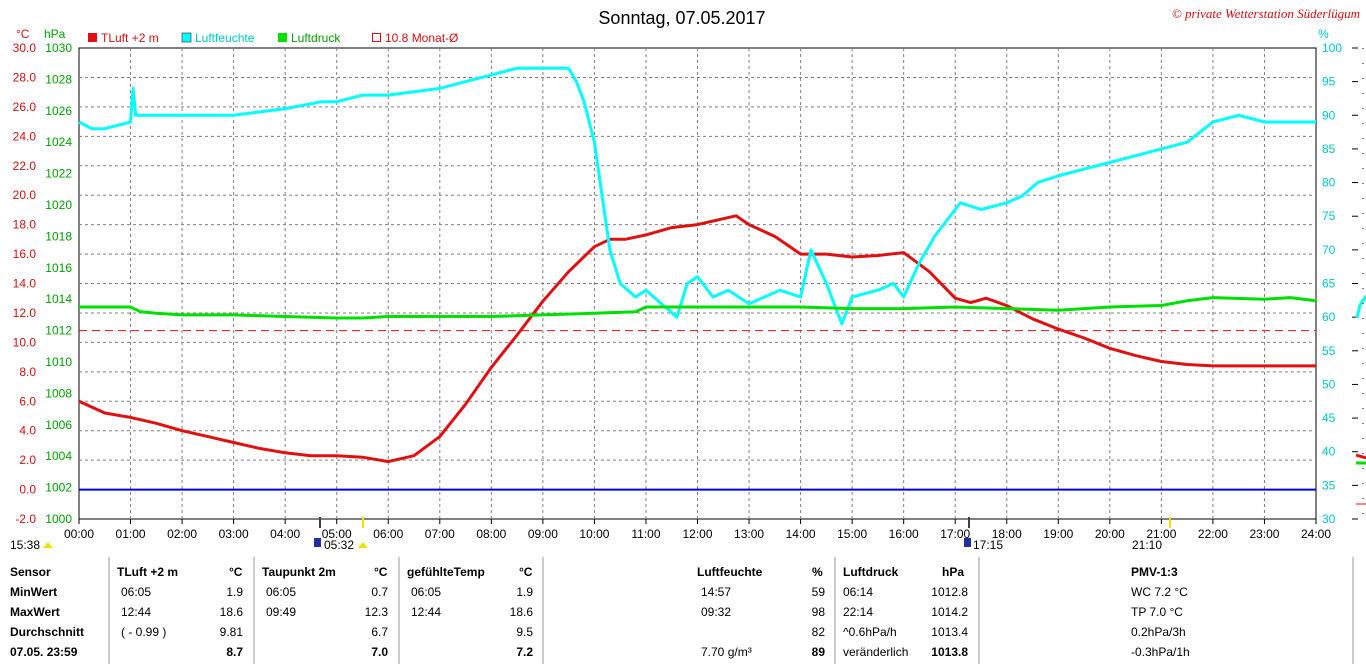 This screenshot has height=670, width=1366. Describe the element at coordinates (27, 372) in the screenshot. I see `y-tick-temp: 8.0` at that location.